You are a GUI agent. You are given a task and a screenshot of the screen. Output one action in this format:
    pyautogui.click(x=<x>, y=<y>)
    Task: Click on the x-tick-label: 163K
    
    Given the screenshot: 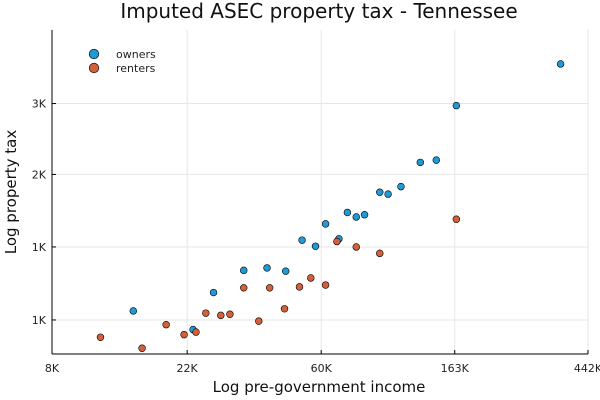 What is the action you would take?
    pyautogui.click(x=455, y=368)
    